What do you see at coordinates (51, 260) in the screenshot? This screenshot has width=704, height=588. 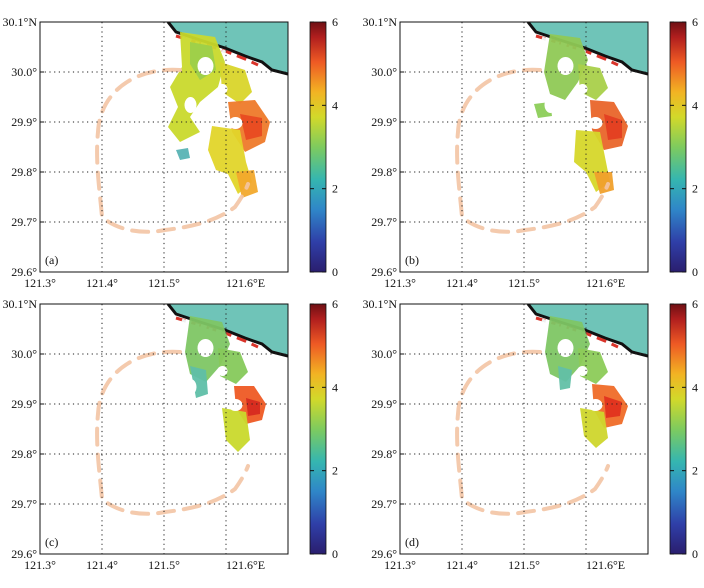 I see `panel-label: (a)` at bounding box center [51, 260].